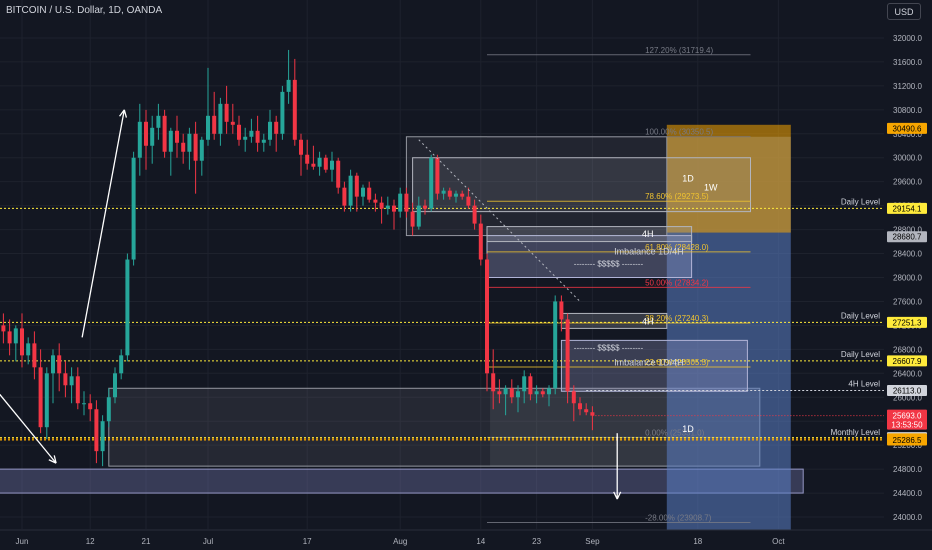 The height and width of the screenshot is (550, 932). I want to click on zone-label-1w: 1W, so click(711, 188).